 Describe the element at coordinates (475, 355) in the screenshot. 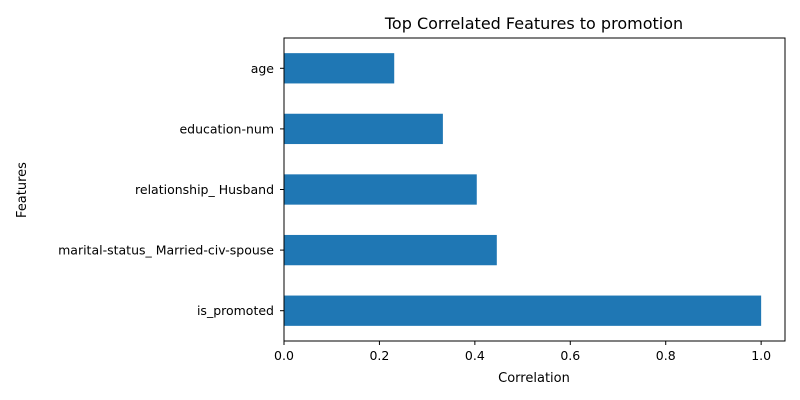

I see `x-tick-label-2: 0.4` at that location.